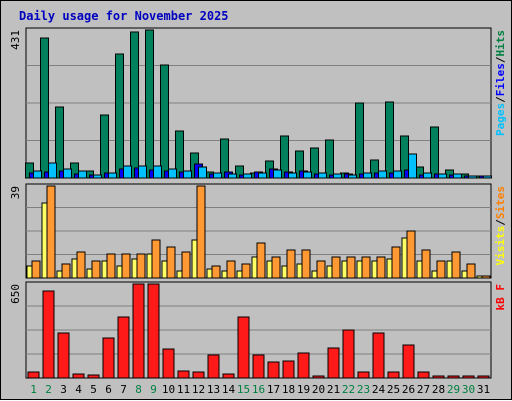  Describe the element at coordinates (153, 389) in the screenshot. I see `day-label-9: 9` at that location.